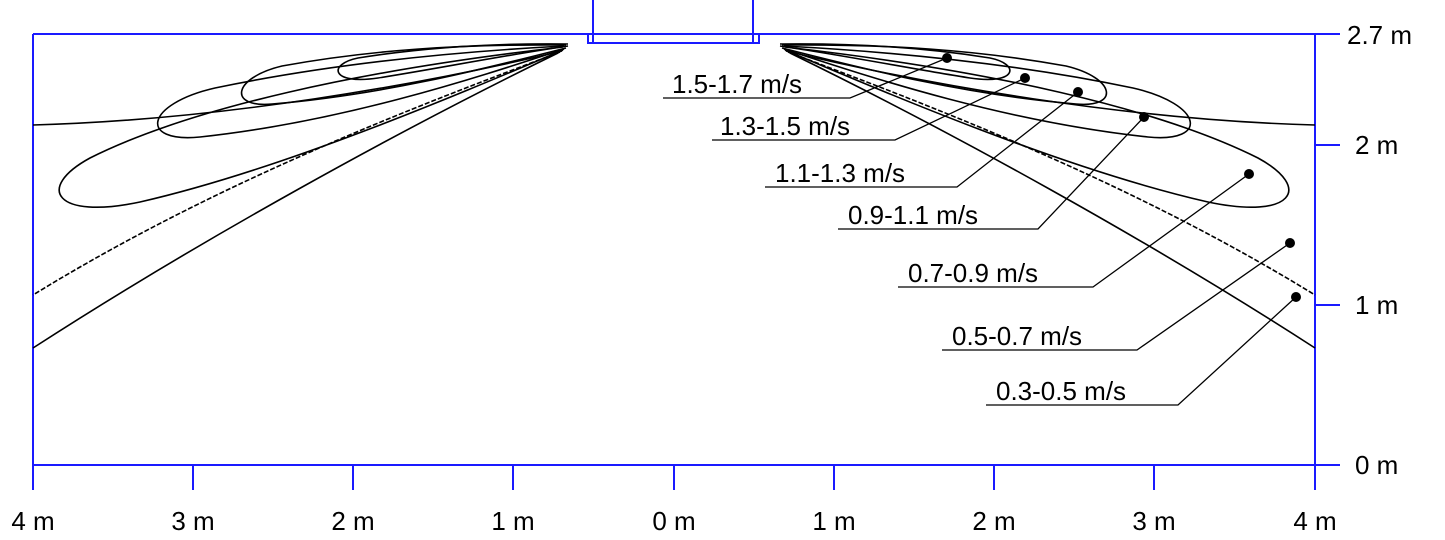  What do you see at coordinates (737, 84) in the screenshot?
I see `velocity-band-label: 1.5-1.7 m/s` at bounding box center [737, 84].